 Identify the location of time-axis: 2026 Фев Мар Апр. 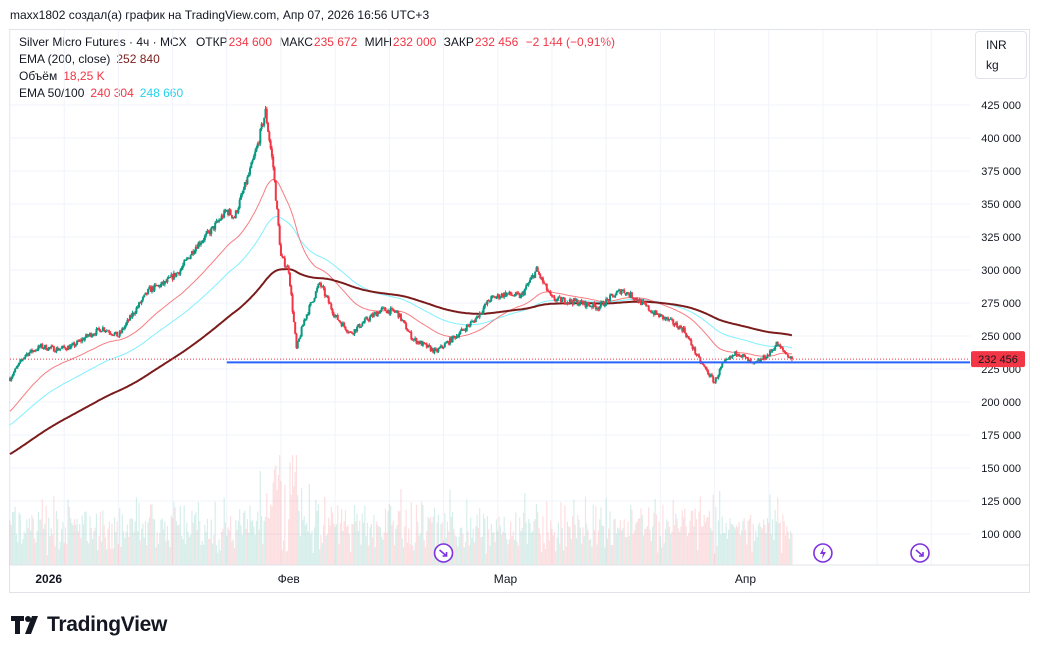
(519, 575).